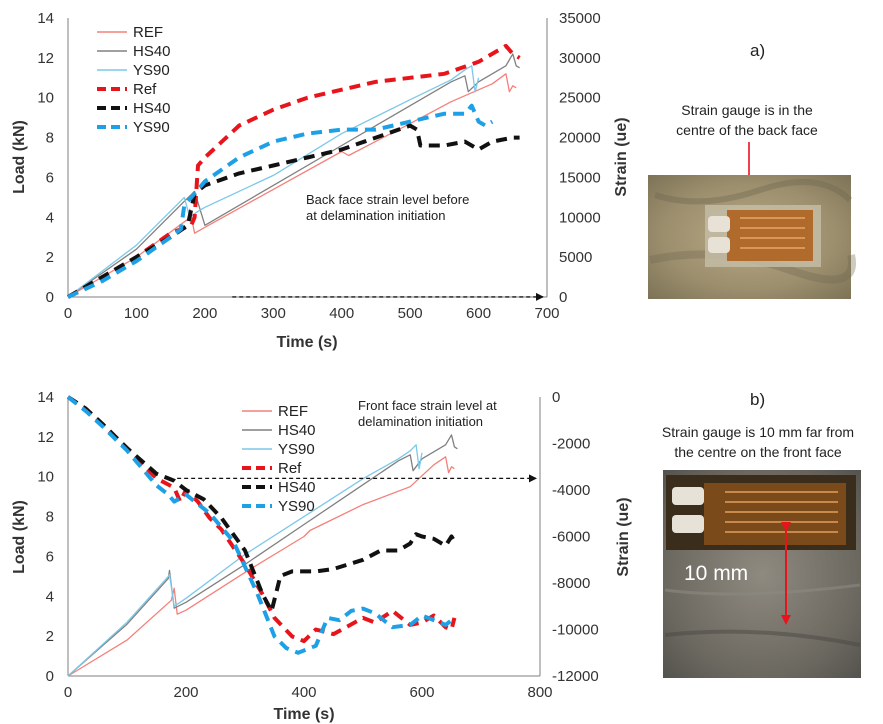 The width and height of the screenshot is (883, 724). I want to click on x-tick-labels-a: 0 100 200 300 400 500 600 700, so click(312, 313).